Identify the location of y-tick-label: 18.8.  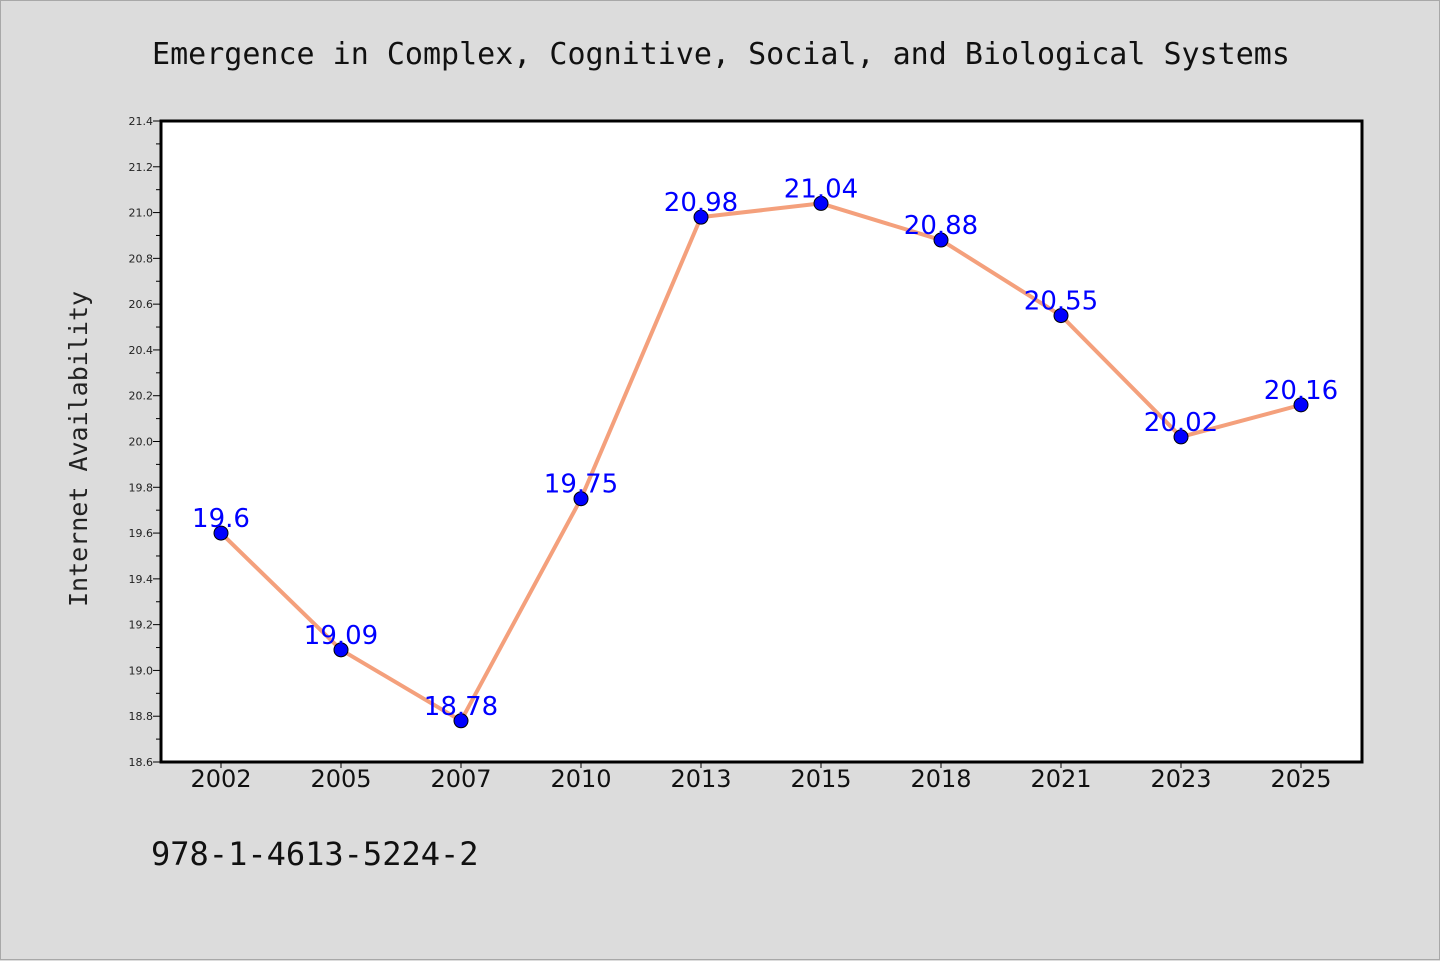
(141, 716).